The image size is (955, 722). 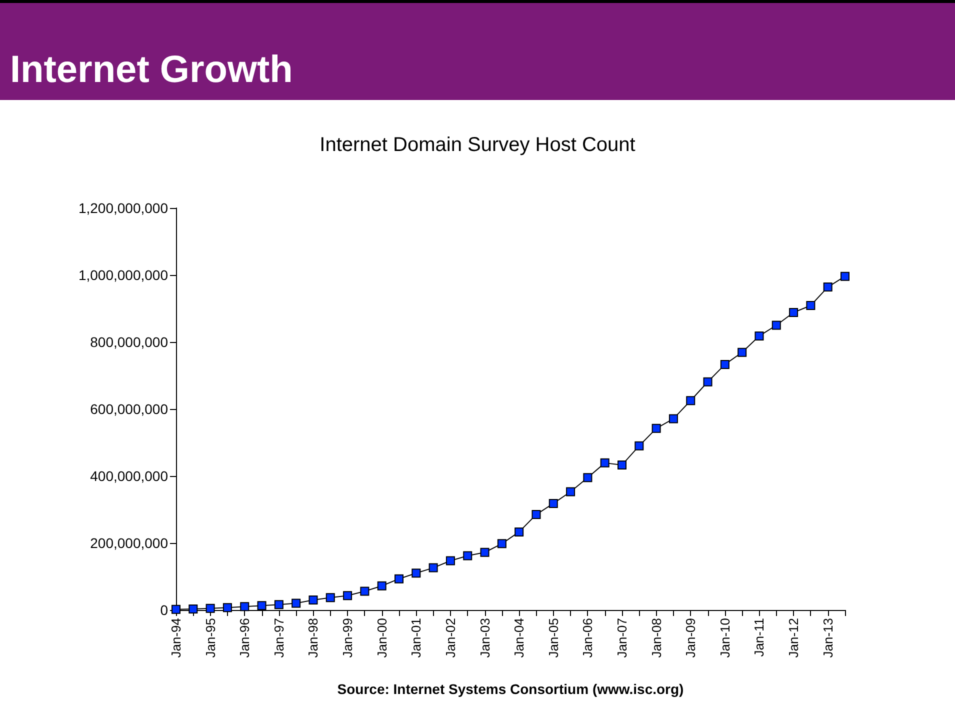 What do you see at coordinates (519, 638) in the screenshot?
I see `x-tick-label: Jan-04` at bounding box center [519, 638].